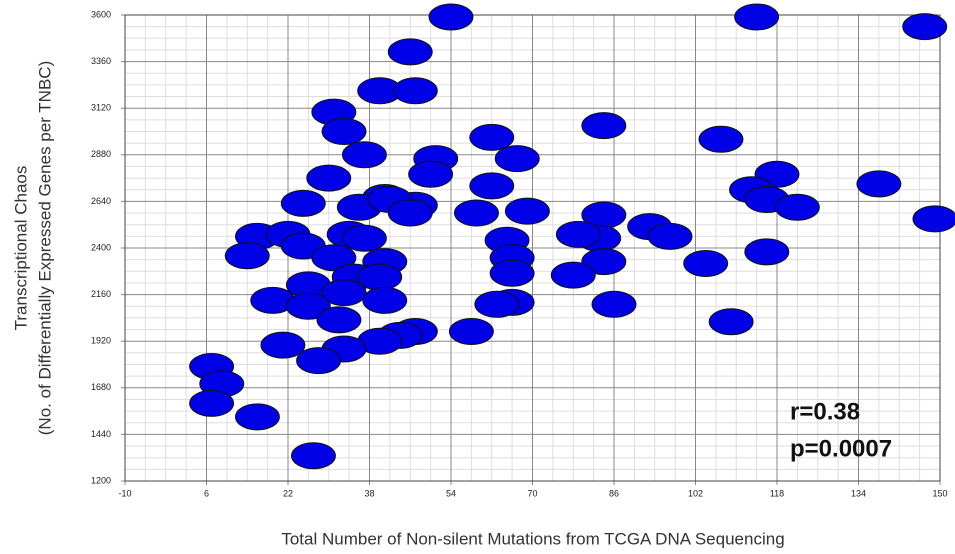 This screenshot has width=955, height=554. Describe the element at coordinates (206, 493) in the screenshot. I see `x-tick-label: 6` at that location.